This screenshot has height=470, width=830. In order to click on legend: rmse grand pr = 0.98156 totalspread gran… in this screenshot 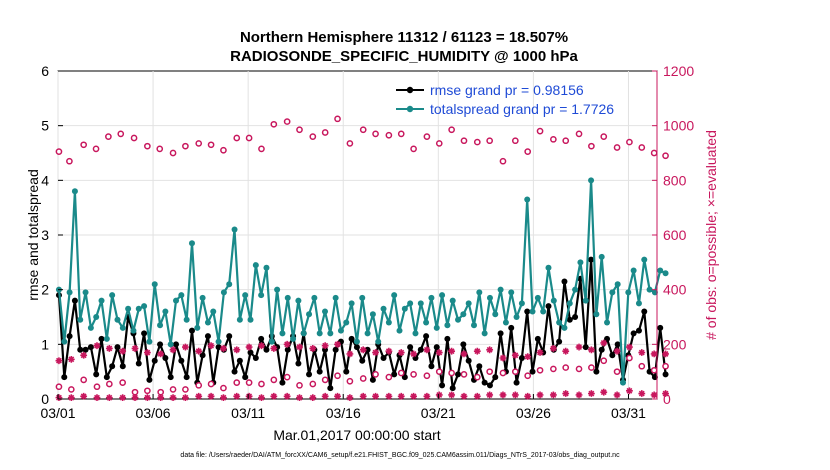, I will do `click(505, 99)`.